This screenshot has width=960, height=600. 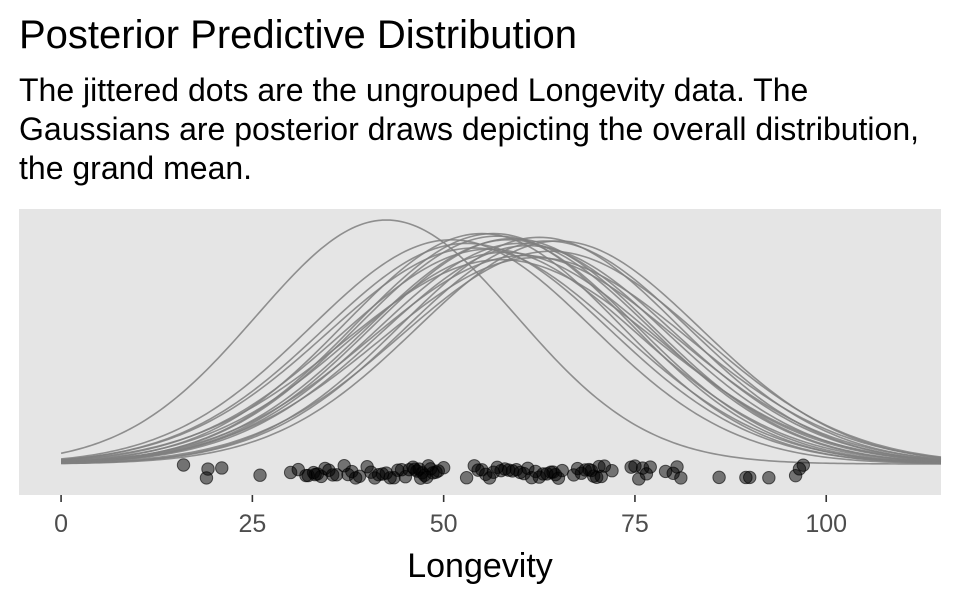 What do you see at coordinates (61, 524) in the screenshot?
I see `x-tick-label: 0` at bounding box center [61, 524].